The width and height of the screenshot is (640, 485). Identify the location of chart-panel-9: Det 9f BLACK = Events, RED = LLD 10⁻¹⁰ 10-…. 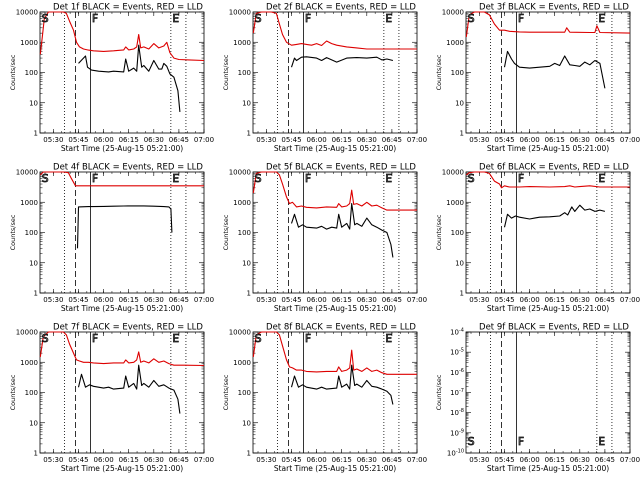
(537, 398).